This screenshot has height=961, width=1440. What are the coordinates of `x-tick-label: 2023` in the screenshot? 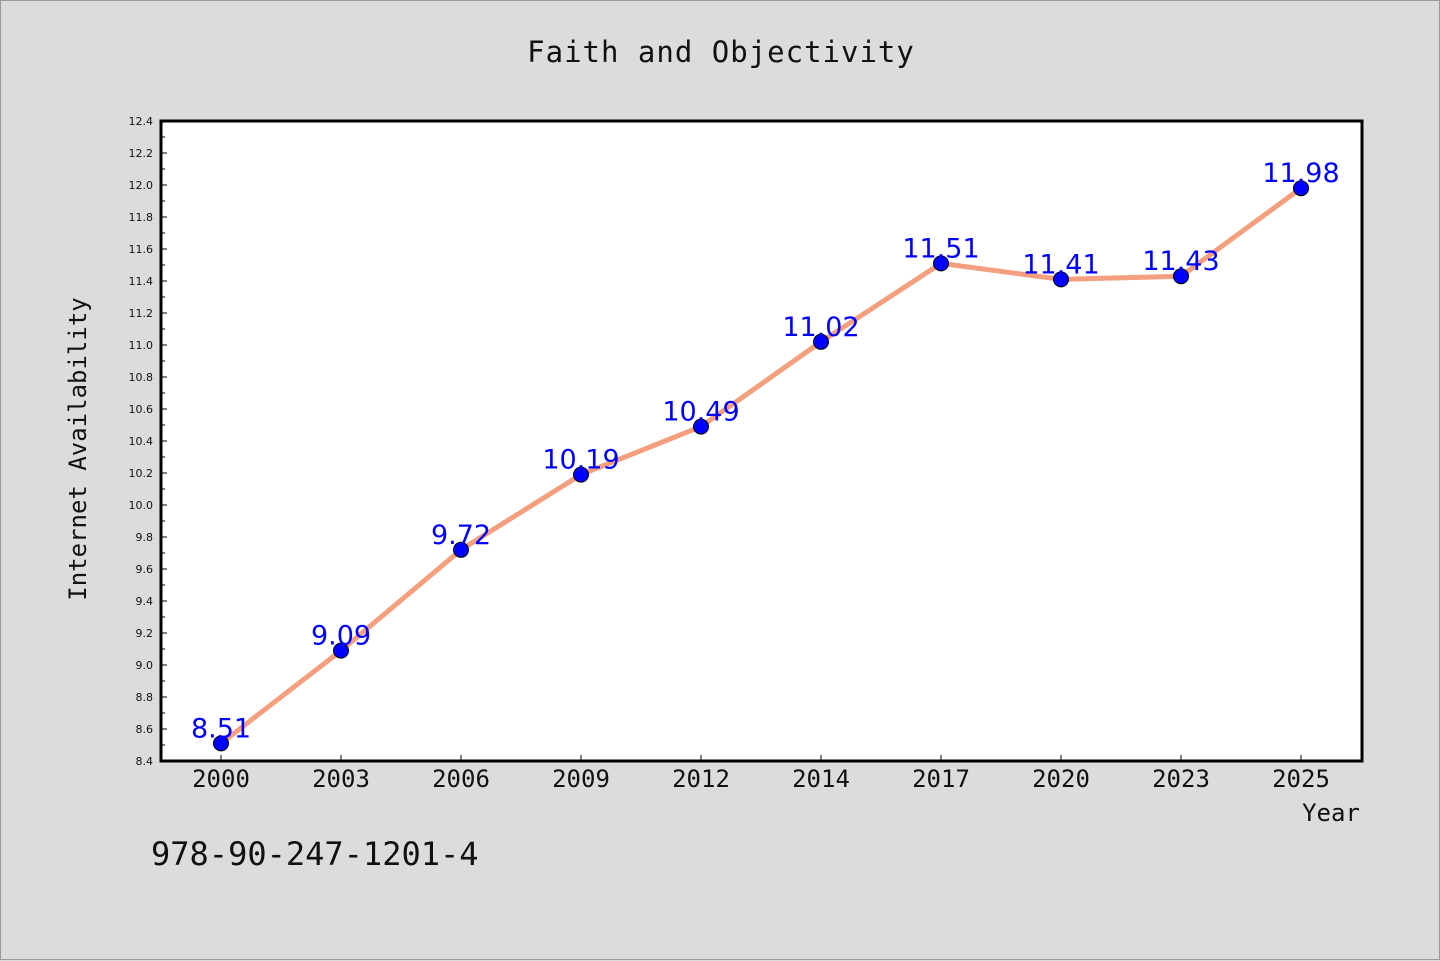 It's located at (1181, 779).